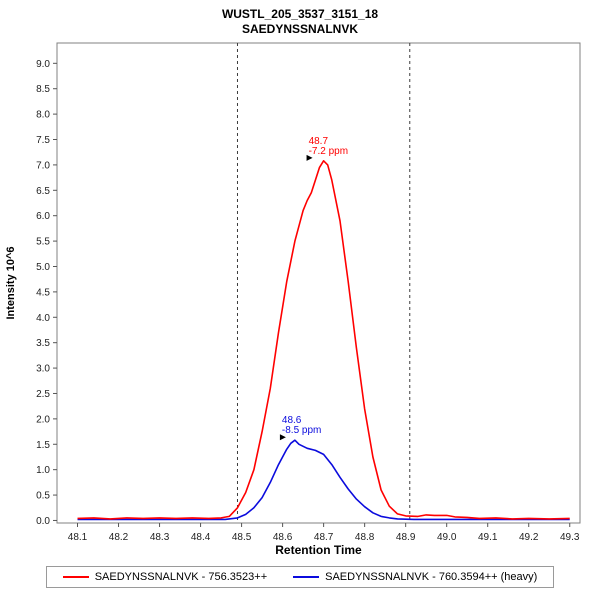 The height and width of the screenshot is (600, 600). What do you see at coordinates (43, 191) in the screenshot?
I see `y-tick-label: 6.5` at bounding box center [43, 191].